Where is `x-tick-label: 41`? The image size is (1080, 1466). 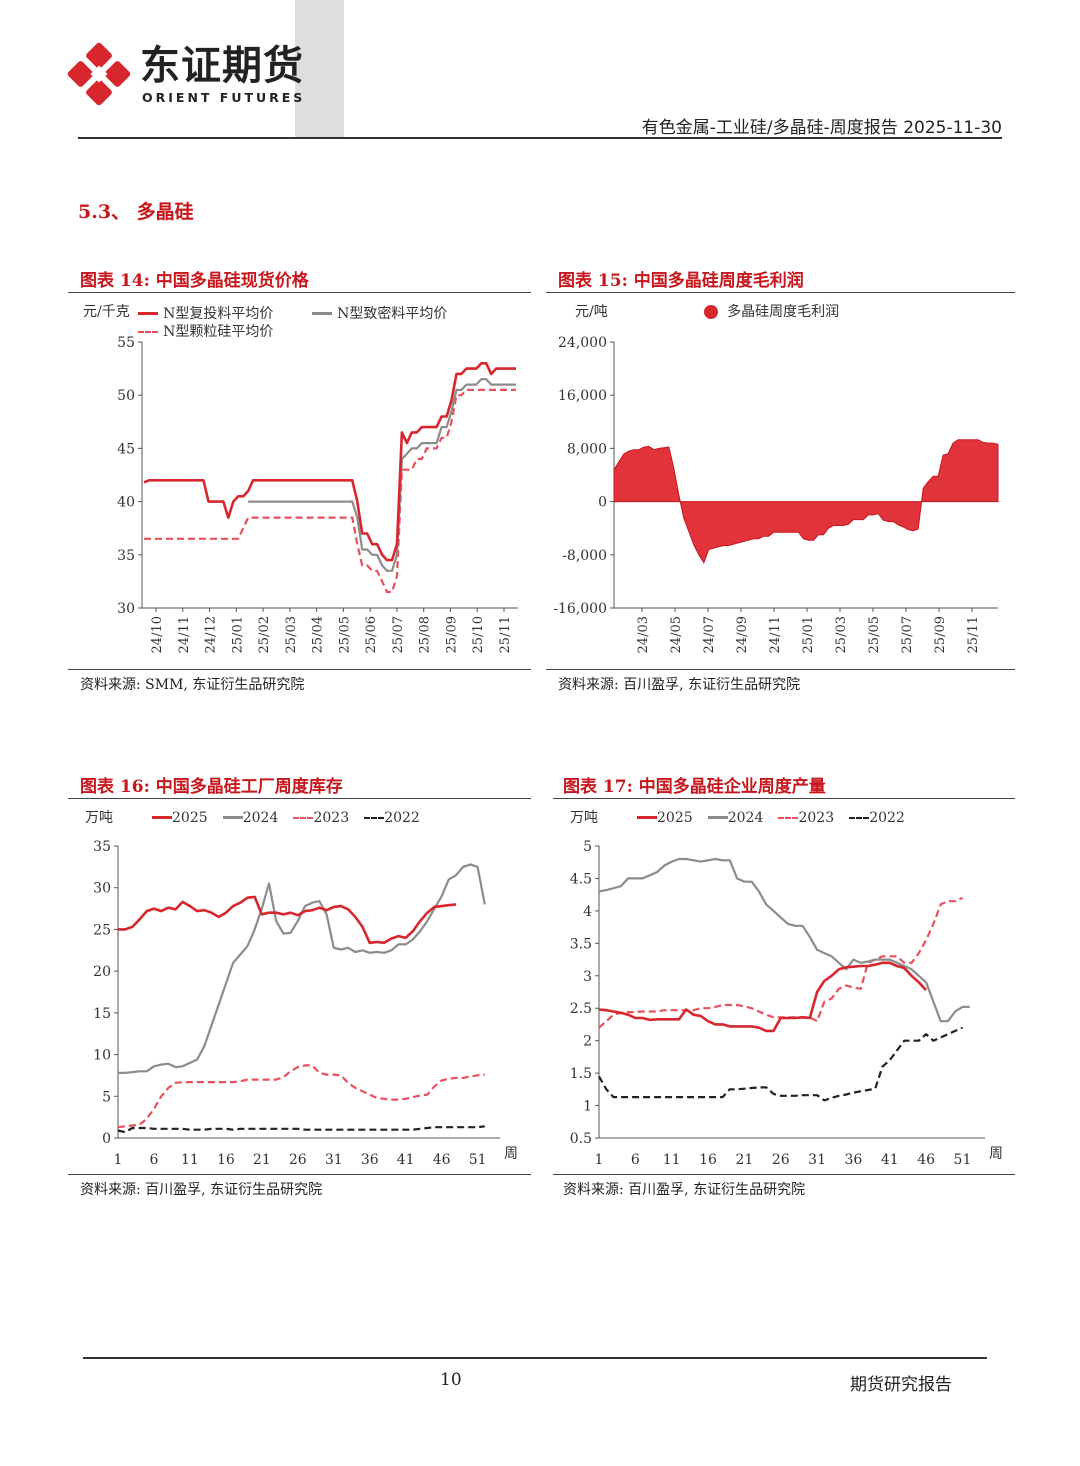
x-tick-label: 41 is located at coordinates (890, 1160).